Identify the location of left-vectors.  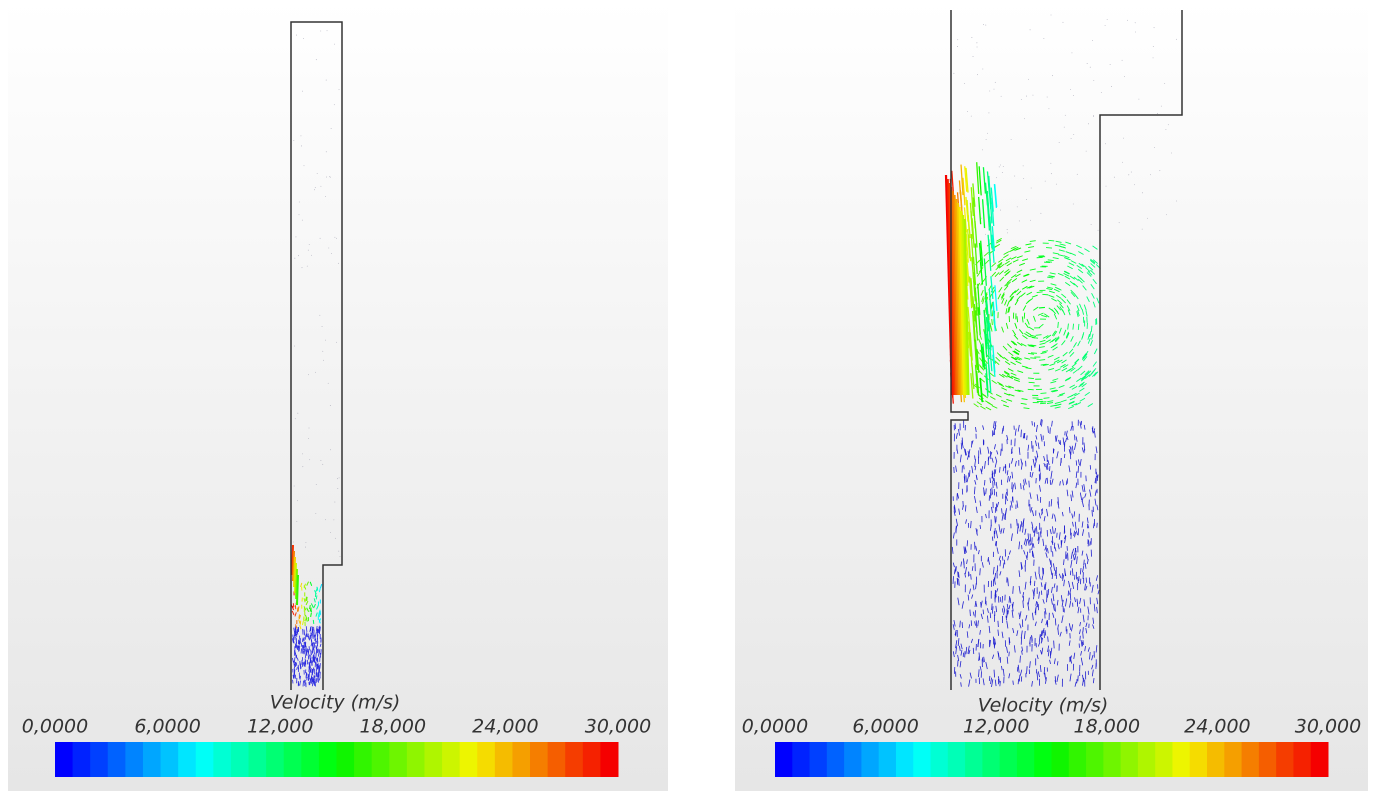
(315, 359).